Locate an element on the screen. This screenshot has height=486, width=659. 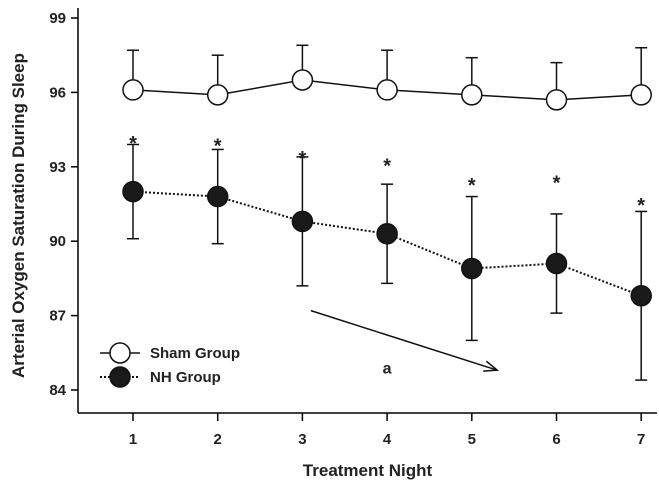
legend: Sham Group NH Group is located at coordinates (170, 365).